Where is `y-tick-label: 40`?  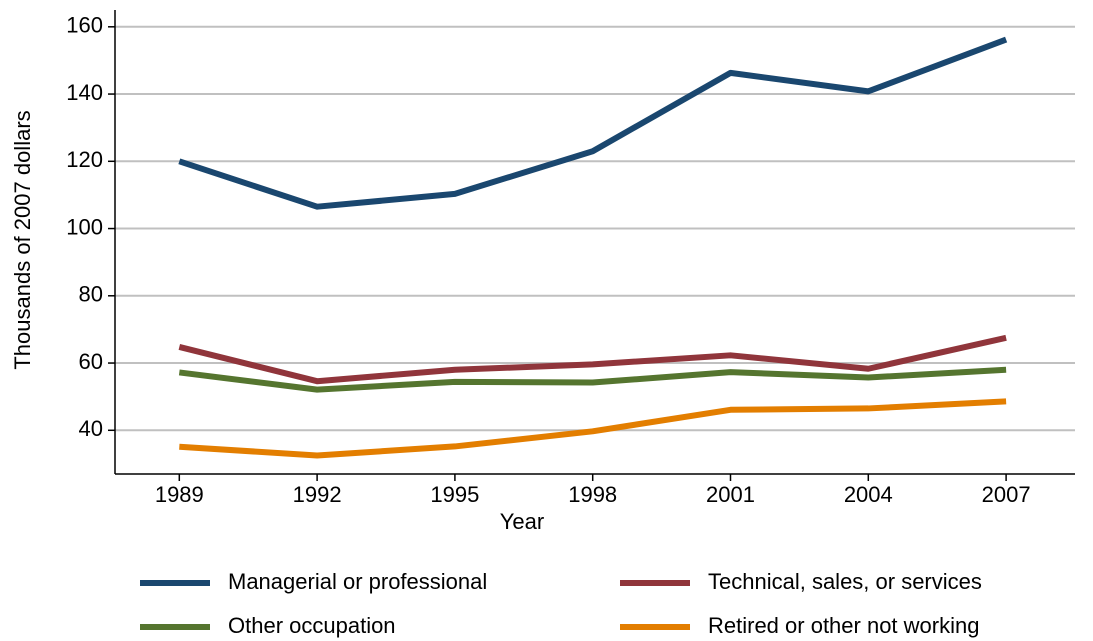 y-tick-label: 40 is located at coordinates (91, 428).